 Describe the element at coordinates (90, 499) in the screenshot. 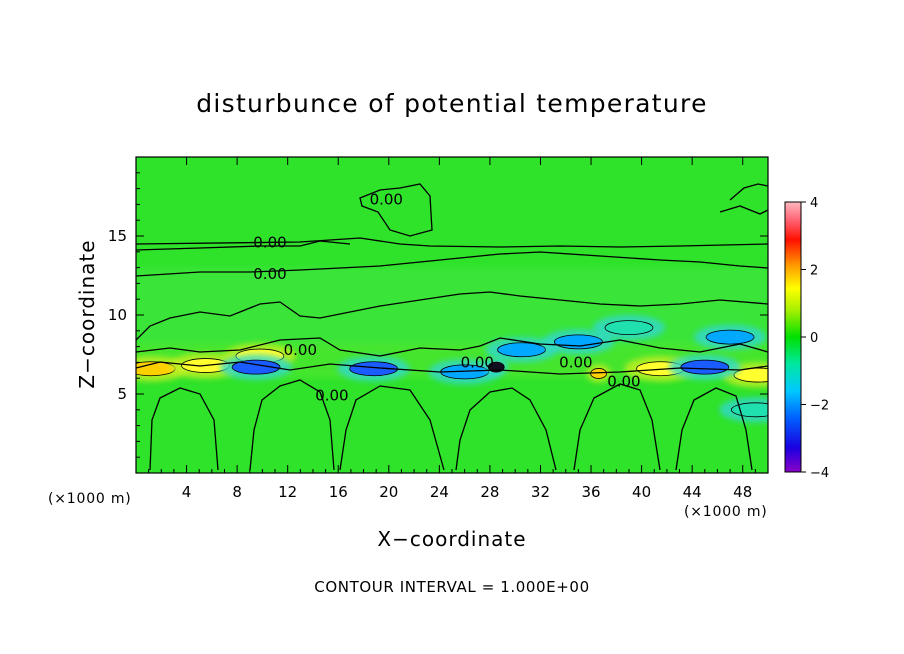

I see `y-axis-unit-label: (×1000 m)` at that location.